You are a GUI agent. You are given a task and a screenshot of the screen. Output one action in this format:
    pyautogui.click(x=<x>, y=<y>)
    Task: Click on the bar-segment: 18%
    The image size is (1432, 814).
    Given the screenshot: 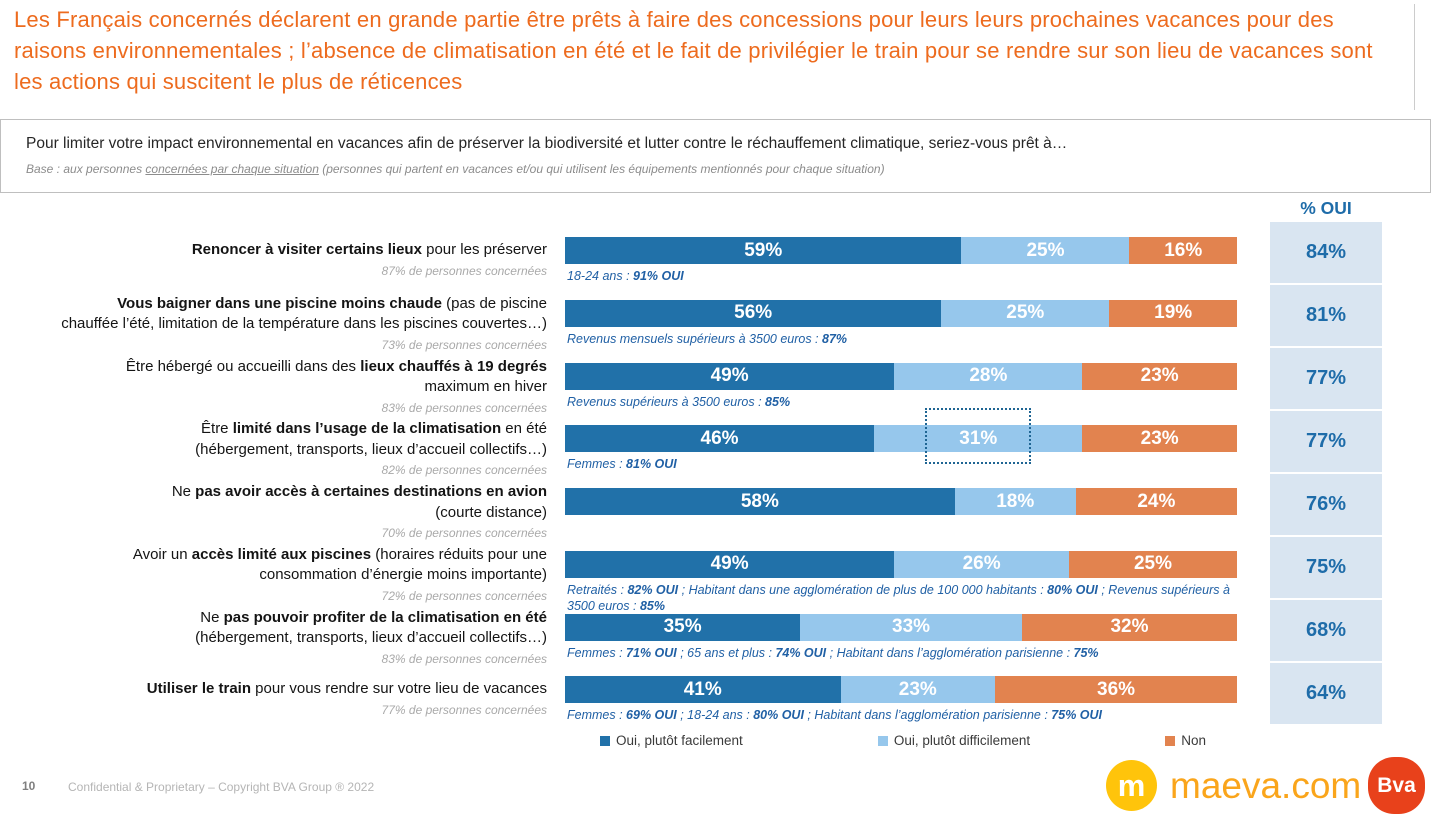 What is the action you would take?
    pyautogui.click(x=1015, y=501)
    